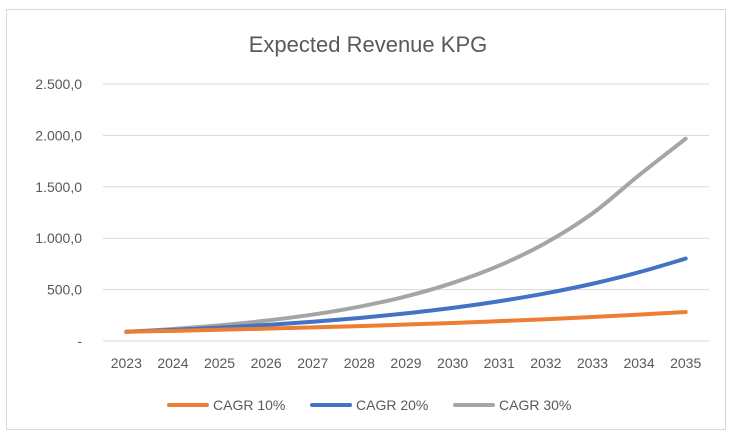  What do you see at coordinates (368, 44) in the screenshot?
I see `chart-title: Expected Revenue KPG` at bounding box center [368, 44].